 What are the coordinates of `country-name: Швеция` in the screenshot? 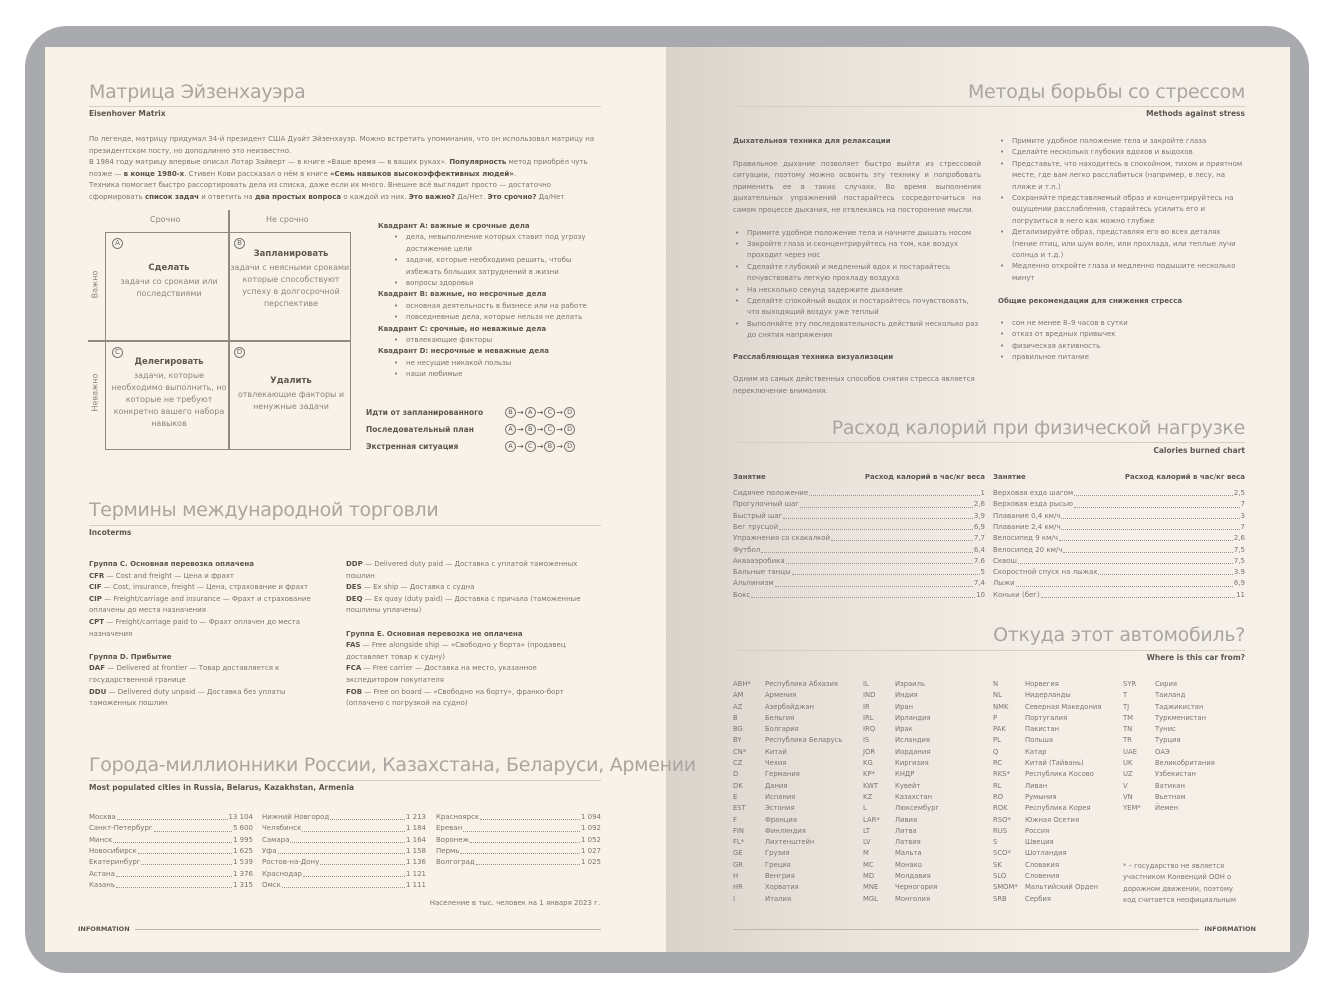 It's located at (1039, 842).